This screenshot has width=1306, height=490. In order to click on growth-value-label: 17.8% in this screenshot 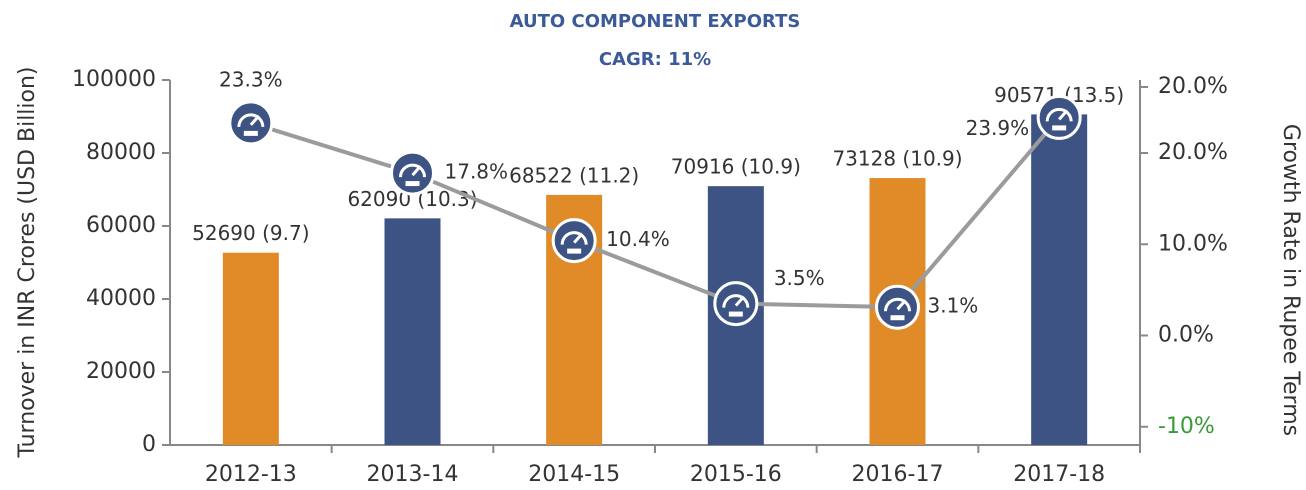, I will do `click(477, 172)`.